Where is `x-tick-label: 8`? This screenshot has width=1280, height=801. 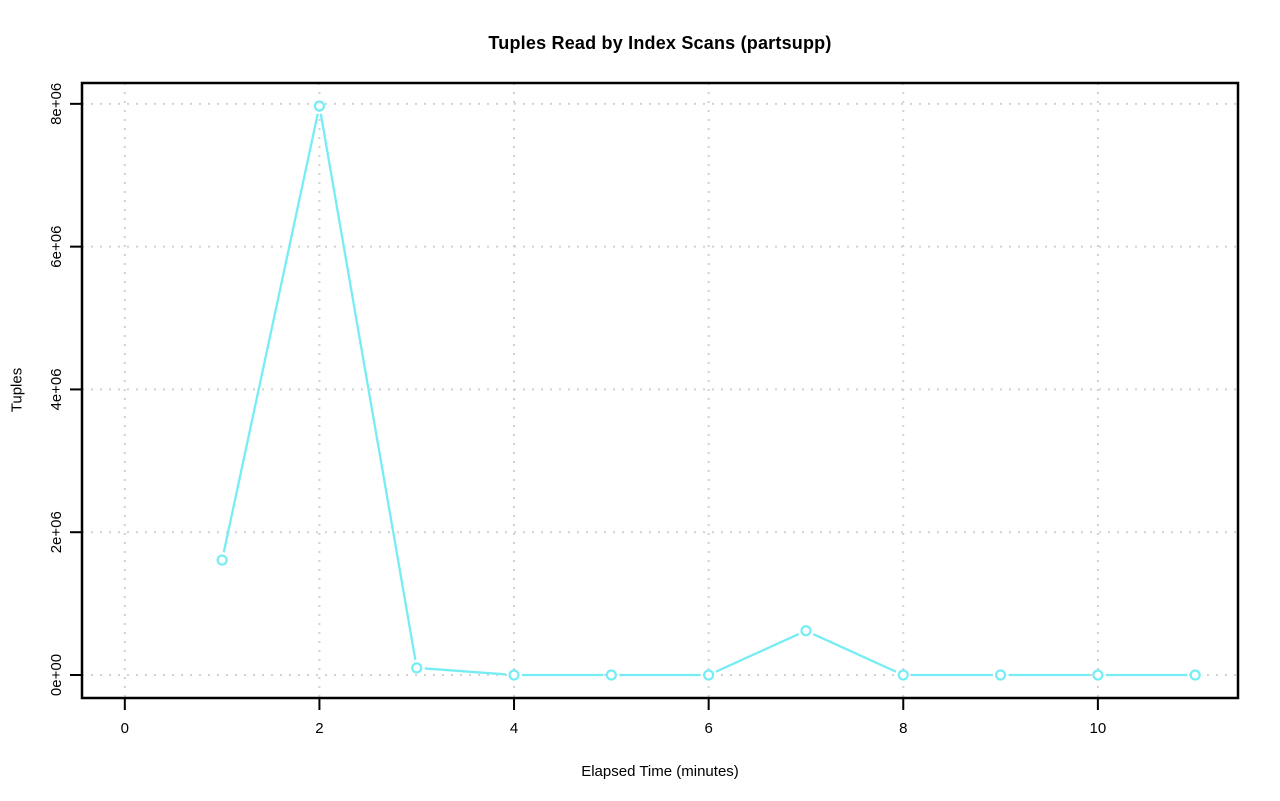 x-tick-label: 8 is located at coordinates (903, 728).